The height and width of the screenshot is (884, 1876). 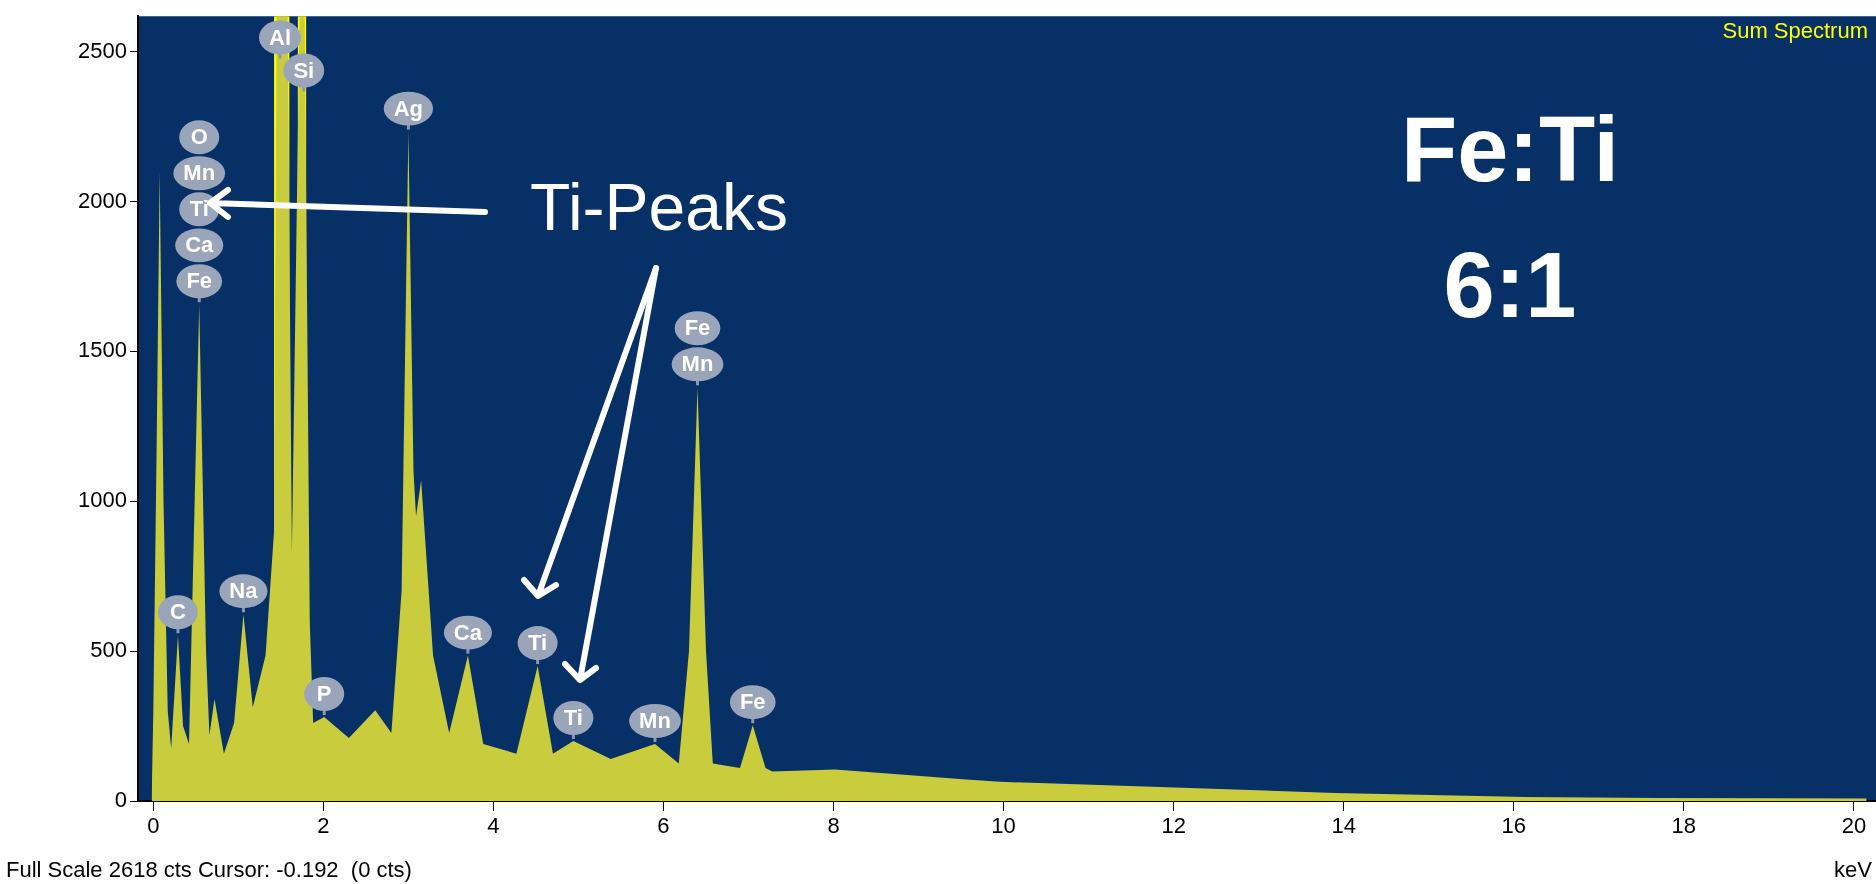 What do you see at coordinates (1510, 285) in the screenshot?
I see `annotation: 6:1` at bounding box center [1510, 285].